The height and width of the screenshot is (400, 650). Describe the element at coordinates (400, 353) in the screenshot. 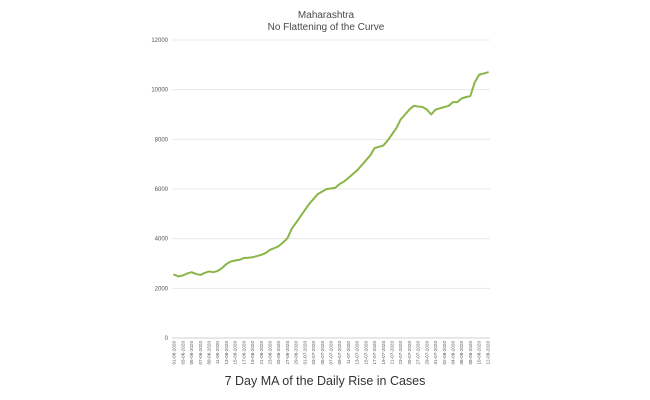

I see `x-tick-label: 23-07-2020` at that location.